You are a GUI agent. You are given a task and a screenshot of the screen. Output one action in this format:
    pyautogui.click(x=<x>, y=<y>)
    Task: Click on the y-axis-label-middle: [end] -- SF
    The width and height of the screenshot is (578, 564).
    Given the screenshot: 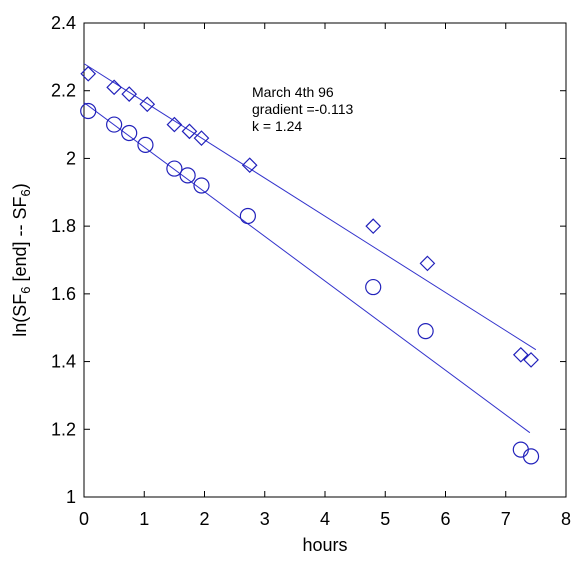 What is the action you would take?
    pyautogui.click(x=20, y=241)
    